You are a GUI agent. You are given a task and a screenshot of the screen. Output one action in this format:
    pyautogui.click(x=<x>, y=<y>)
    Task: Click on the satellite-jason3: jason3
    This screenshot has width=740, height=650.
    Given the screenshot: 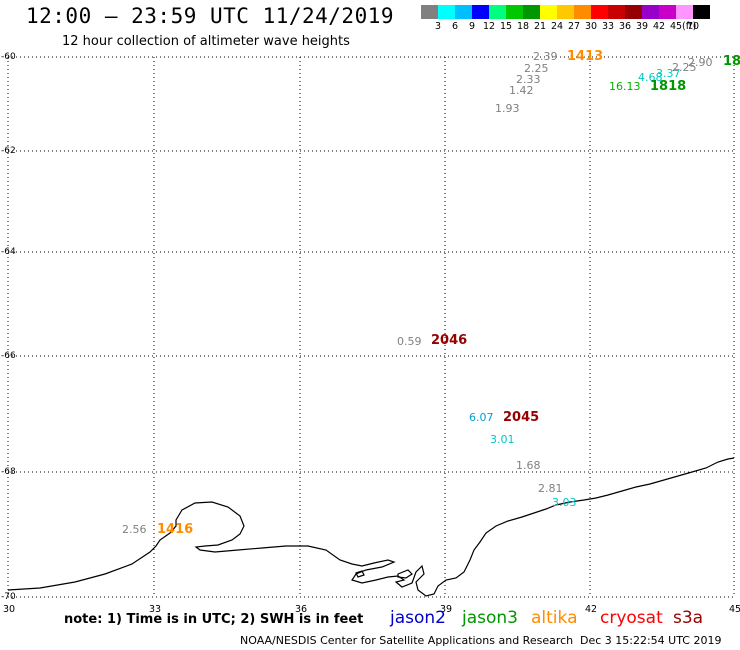 What is the action you would take?
    pyautogui.click(x=490, y=618)
    